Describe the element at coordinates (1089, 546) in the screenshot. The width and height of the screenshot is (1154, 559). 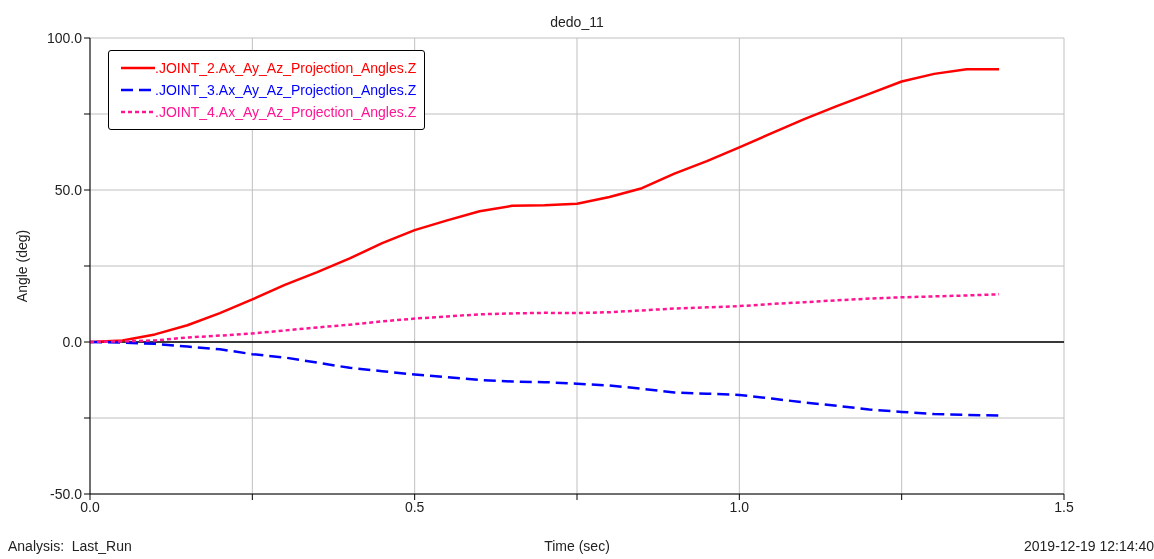
I see `text: 2019-12-19 12:14:40` at that location.